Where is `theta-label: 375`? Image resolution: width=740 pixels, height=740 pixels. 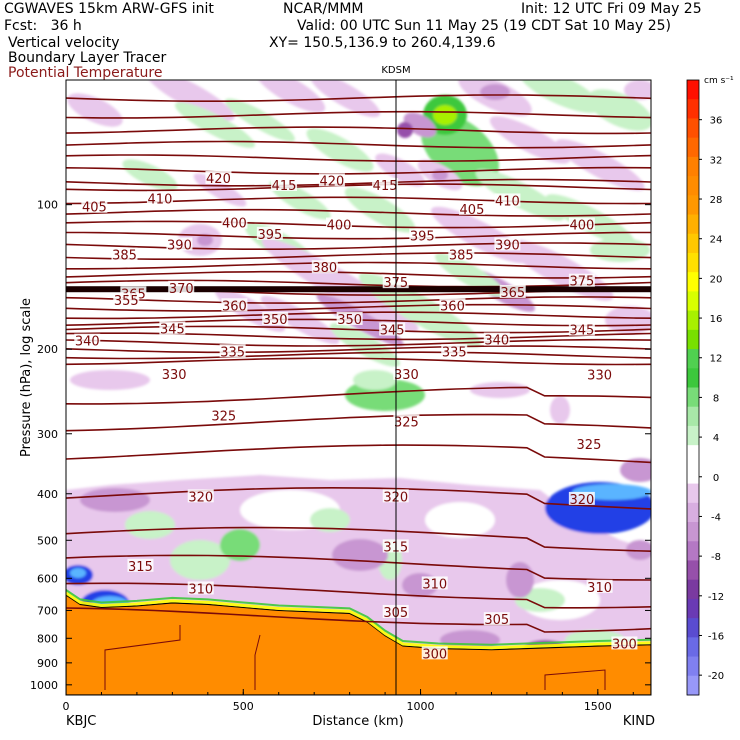 theta-label: 375 is located at coordinates (581, 282).